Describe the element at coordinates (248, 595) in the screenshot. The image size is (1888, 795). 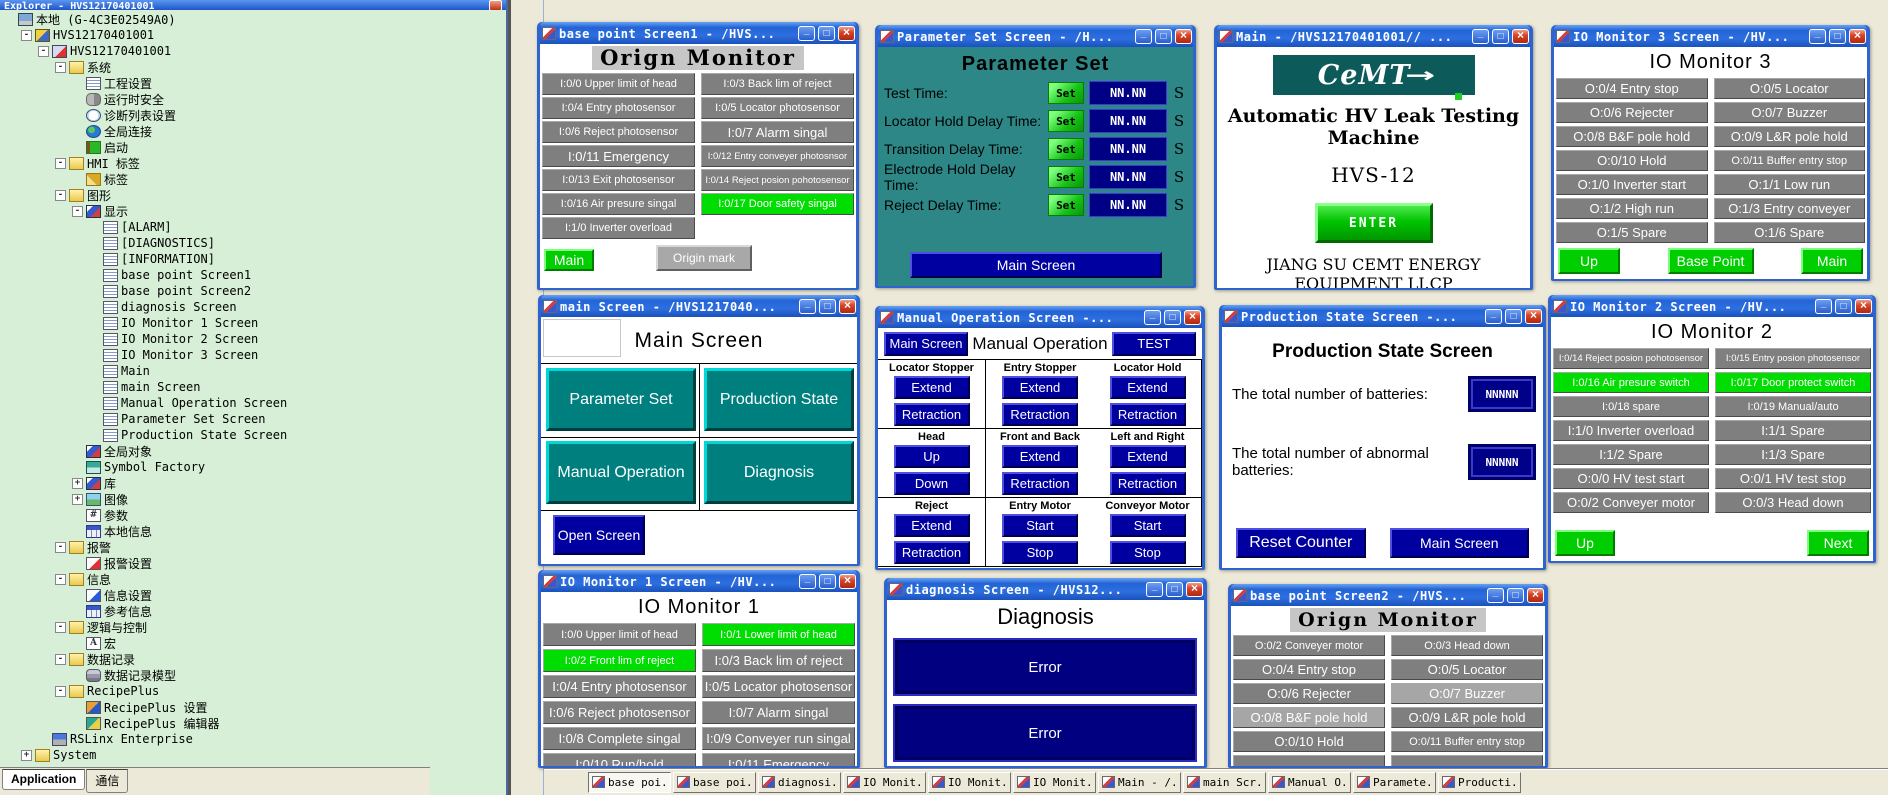
I see `tree-item: 信息设置` at that location.